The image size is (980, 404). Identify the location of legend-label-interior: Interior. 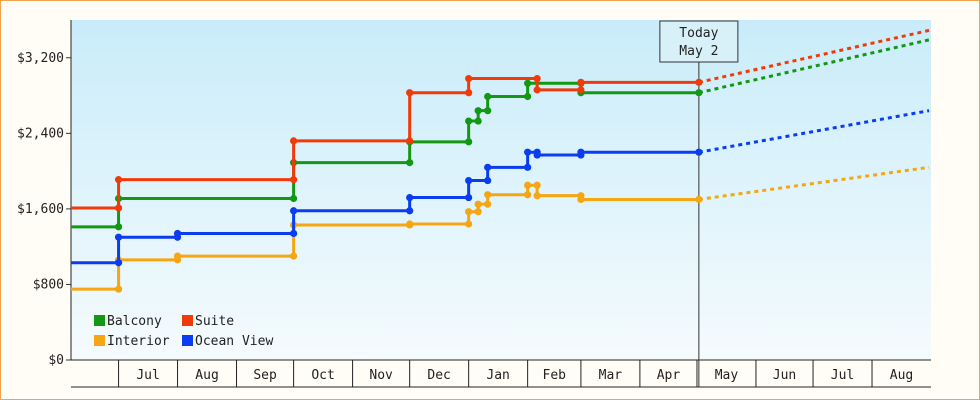
(138, 341).